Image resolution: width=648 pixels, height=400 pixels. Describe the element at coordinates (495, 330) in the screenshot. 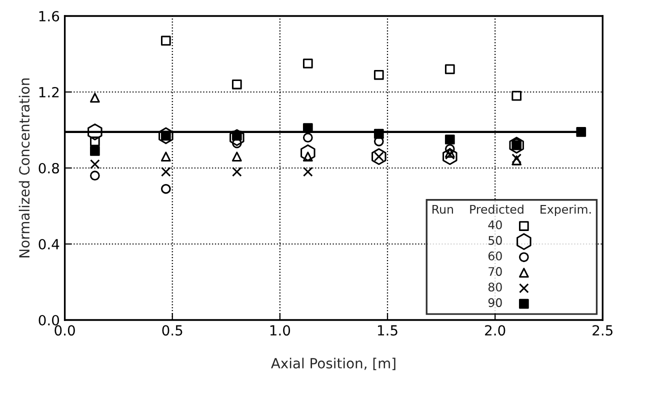

I see `x-tick-label: 2.0` at that location.